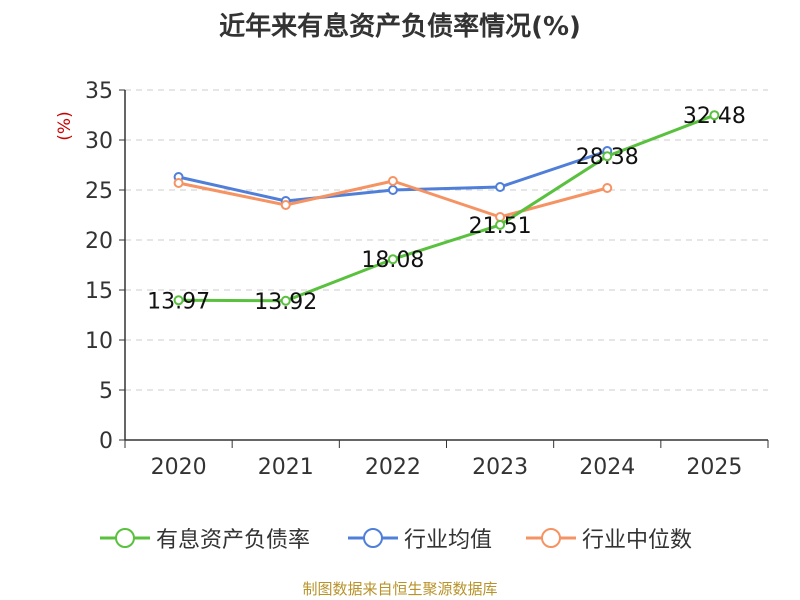 Image resolution: width=800 pixels, height=600 pixels. I want to click on legend-label-debt-ratio: 有息资产负债率, so click(233, 540).